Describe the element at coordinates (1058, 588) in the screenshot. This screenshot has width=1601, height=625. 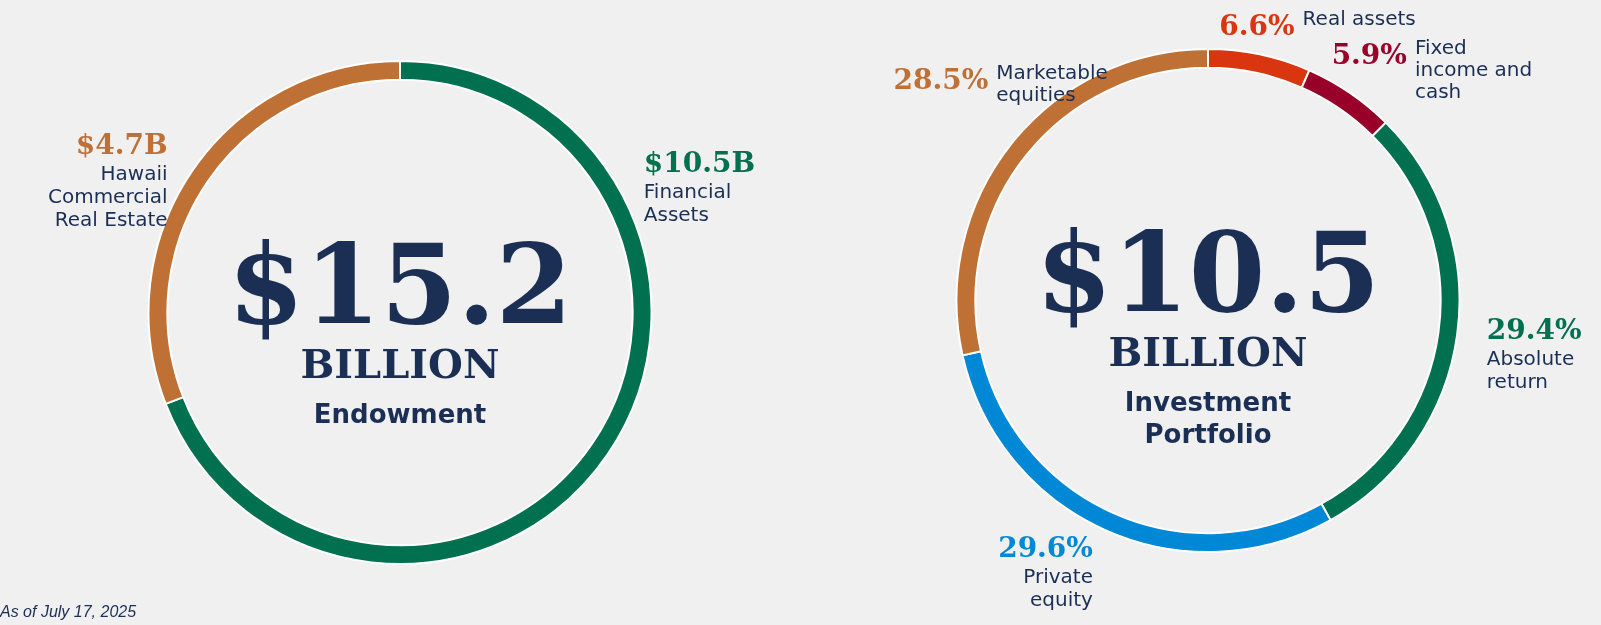
I see `slice-label: Private equity` at that location.